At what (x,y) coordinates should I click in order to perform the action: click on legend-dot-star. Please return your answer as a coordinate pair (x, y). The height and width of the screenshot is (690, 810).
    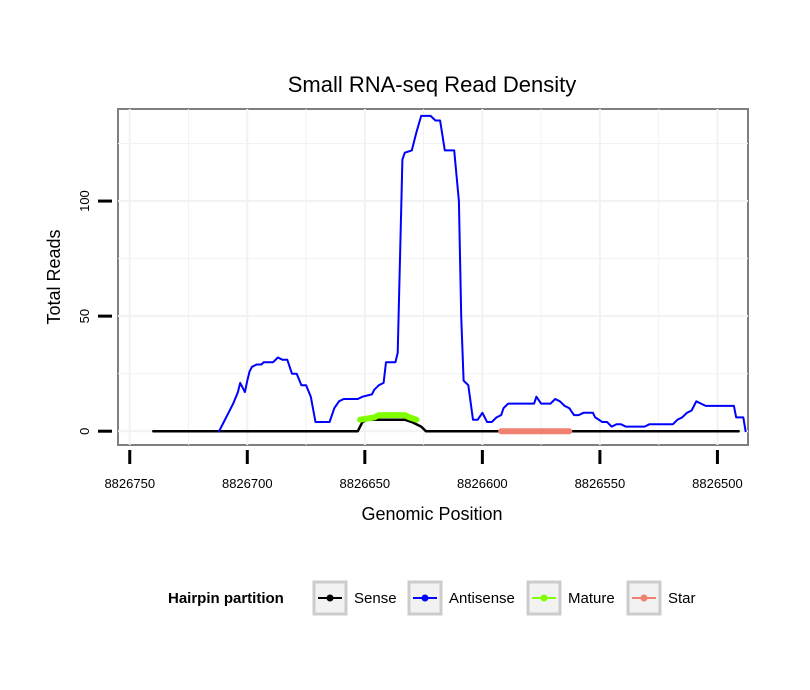
    Looking at the image, I should click on (644, 598).